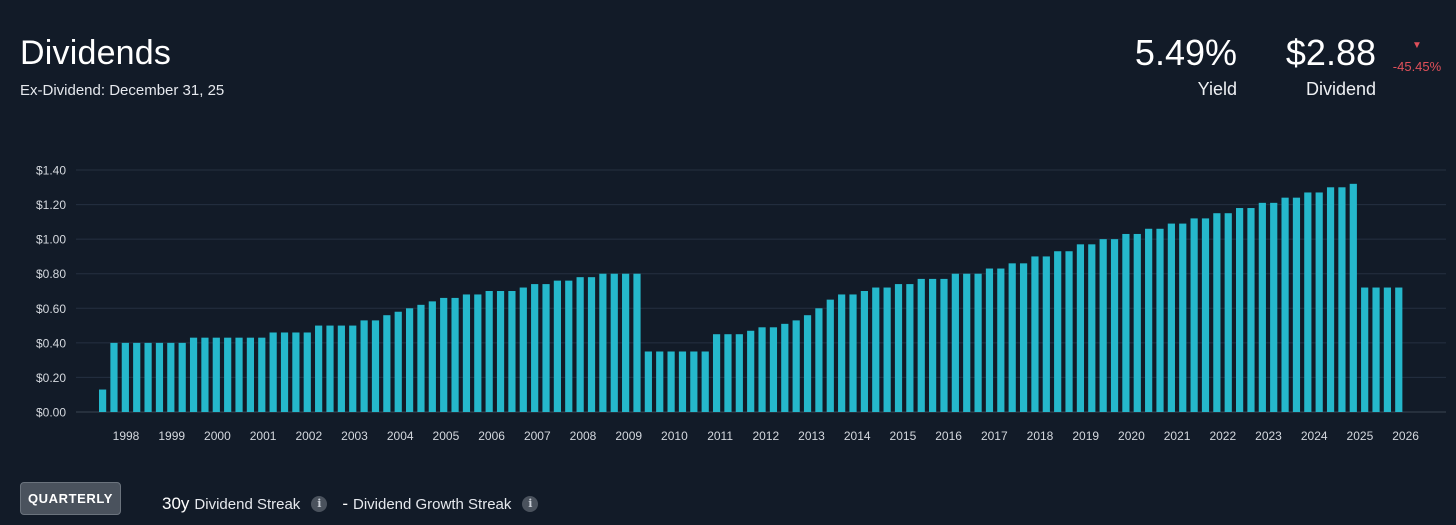 The width and height of the screenshot is (1456, 525). I want to click on quarterly-button: QUARTERLY, so click(70, 498).